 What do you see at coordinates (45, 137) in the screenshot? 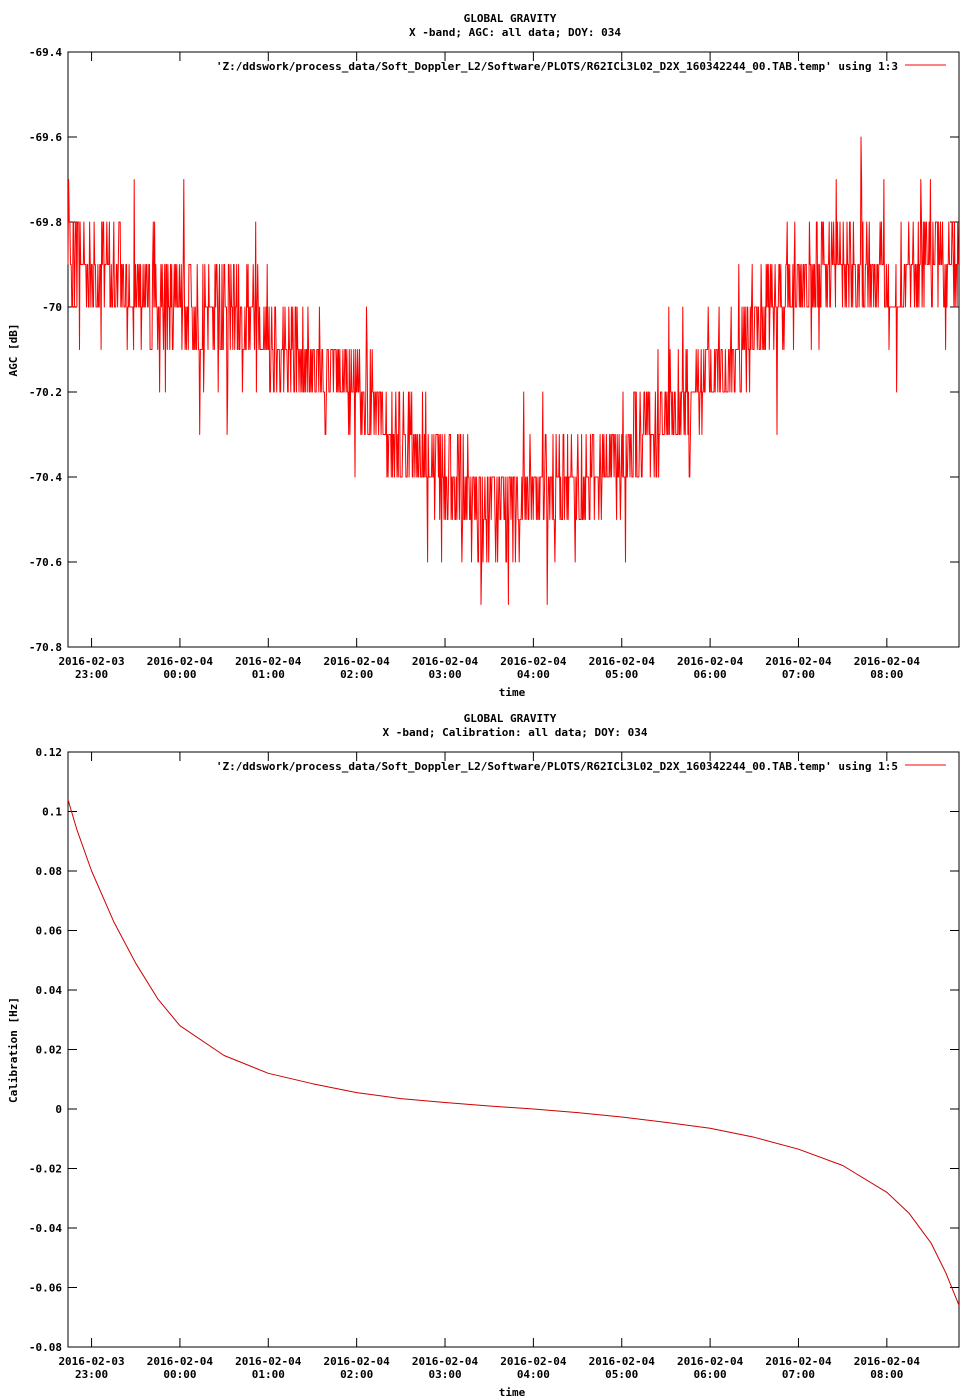
I see `y-tick-label: -69.6` at bounding box center [45, 137].